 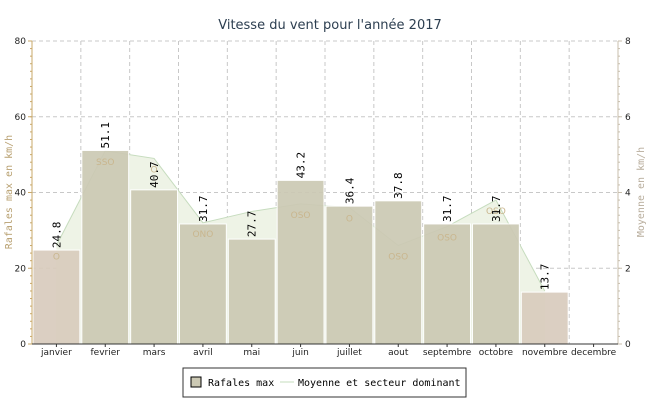 What do you see at coordinates (398, 353) in the screenshot?
I see `x-tick-label: aout` at bounding box center [398, 353].